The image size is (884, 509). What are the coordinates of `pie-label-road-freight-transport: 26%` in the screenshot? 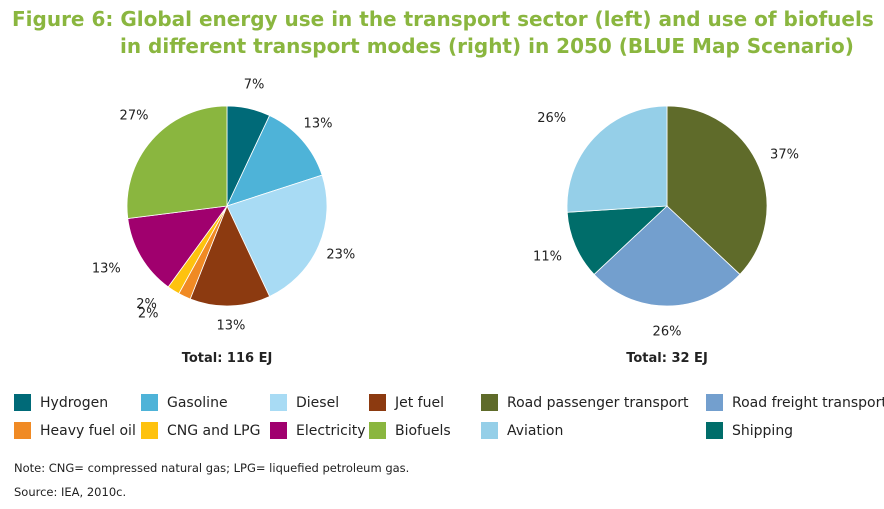 It's located at (667, 332).